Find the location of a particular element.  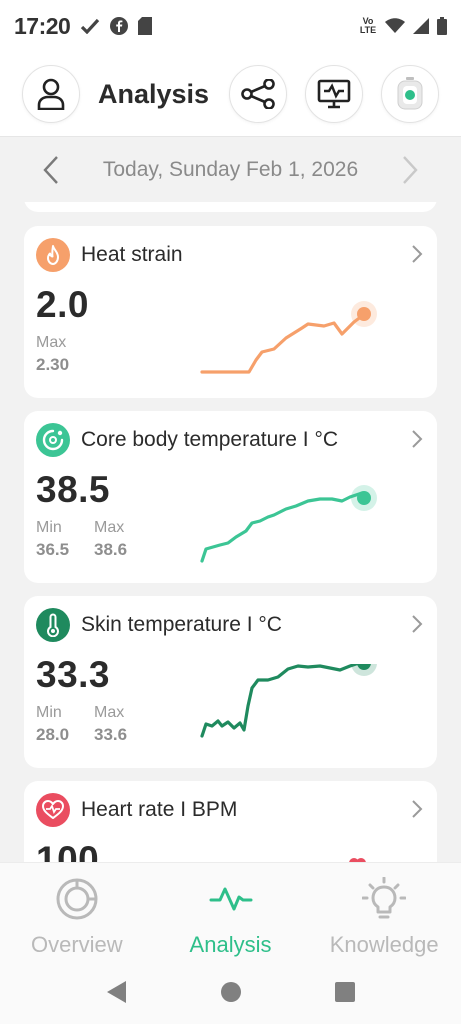

thermometer-icon is located at coordinates (53, 625).